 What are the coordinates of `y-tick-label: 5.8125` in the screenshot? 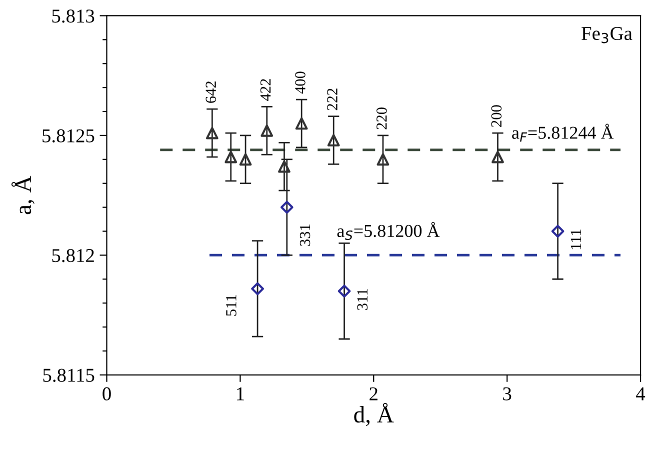 It's located at (68, 135).